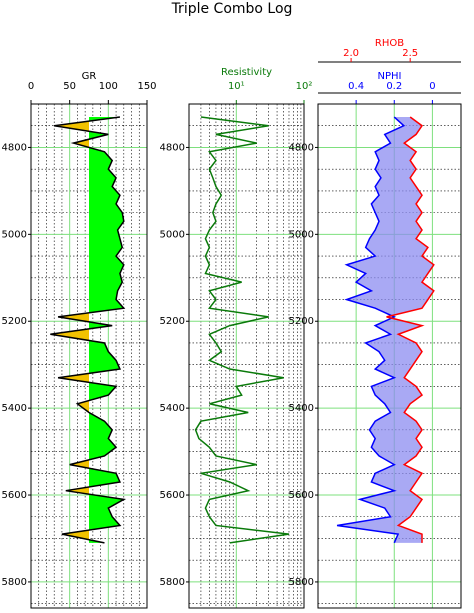 The width and height of the screenshot is (474, 613). I want to click on x-tick-label: 50, so click(69, 86).